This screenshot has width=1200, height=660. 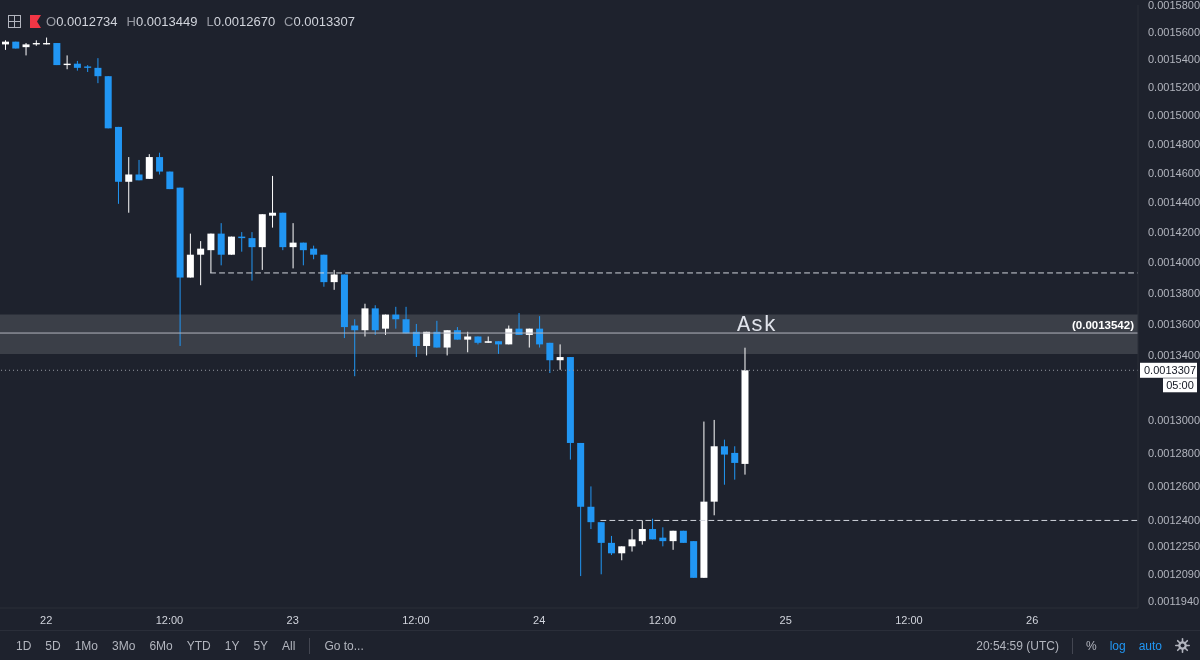 I want to click on text: 05:00, so click(x=1180, y=385).